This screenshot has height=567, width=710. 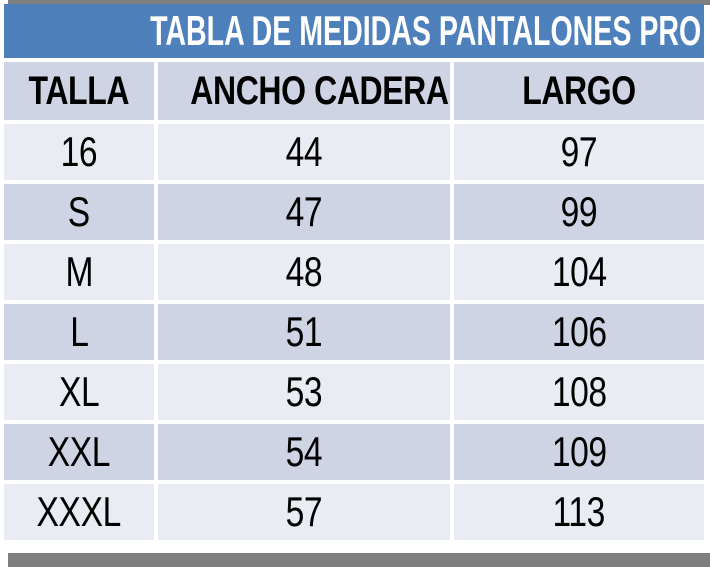 What do you see at coordinates (359, 560) in the screenshot?
I see `bottom-border-bar` at bounding box center [359, 560].